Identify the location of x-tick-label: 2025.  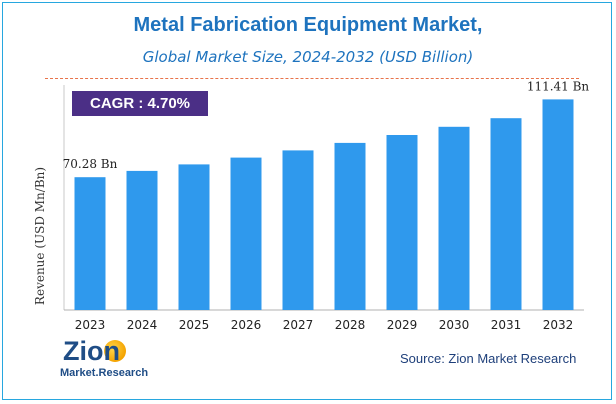
(194, 325).